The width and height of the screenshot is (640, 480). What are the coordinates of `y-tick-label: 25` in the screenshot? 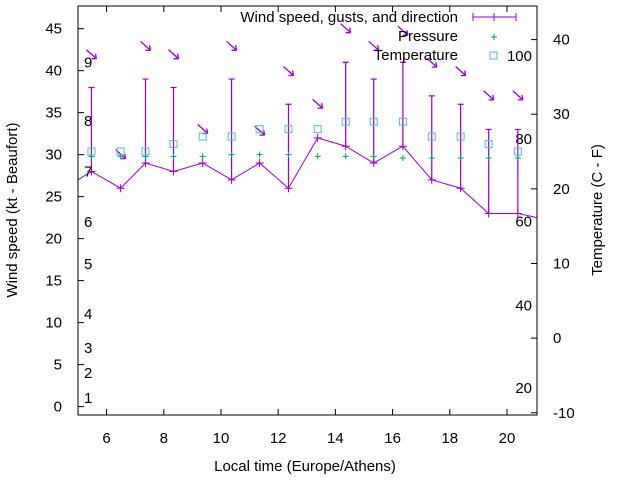 It's located at (53, 197).